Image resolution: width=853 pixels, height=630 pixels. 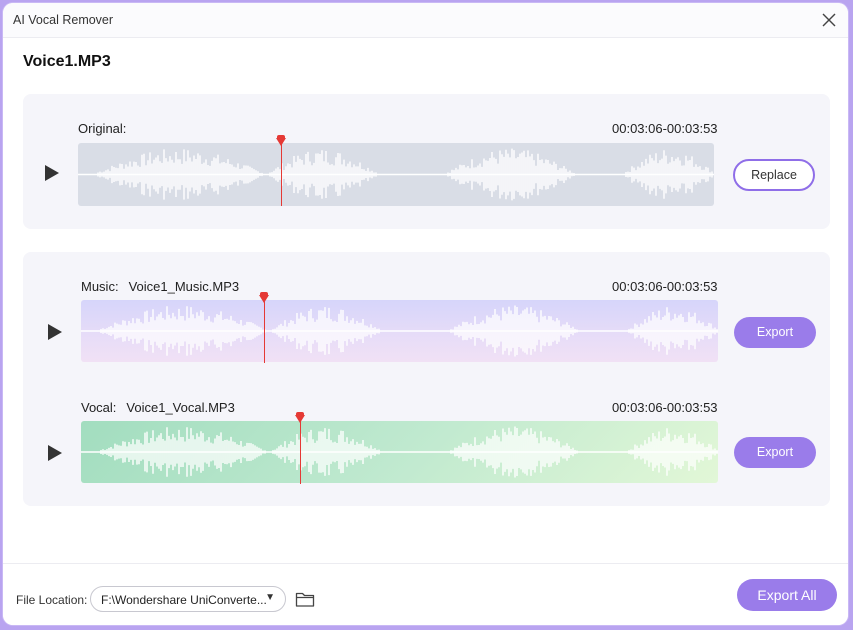 I want to click on file-location-select: F:\Wondershare UniConverte... ▼, so click(x=188, y=599).